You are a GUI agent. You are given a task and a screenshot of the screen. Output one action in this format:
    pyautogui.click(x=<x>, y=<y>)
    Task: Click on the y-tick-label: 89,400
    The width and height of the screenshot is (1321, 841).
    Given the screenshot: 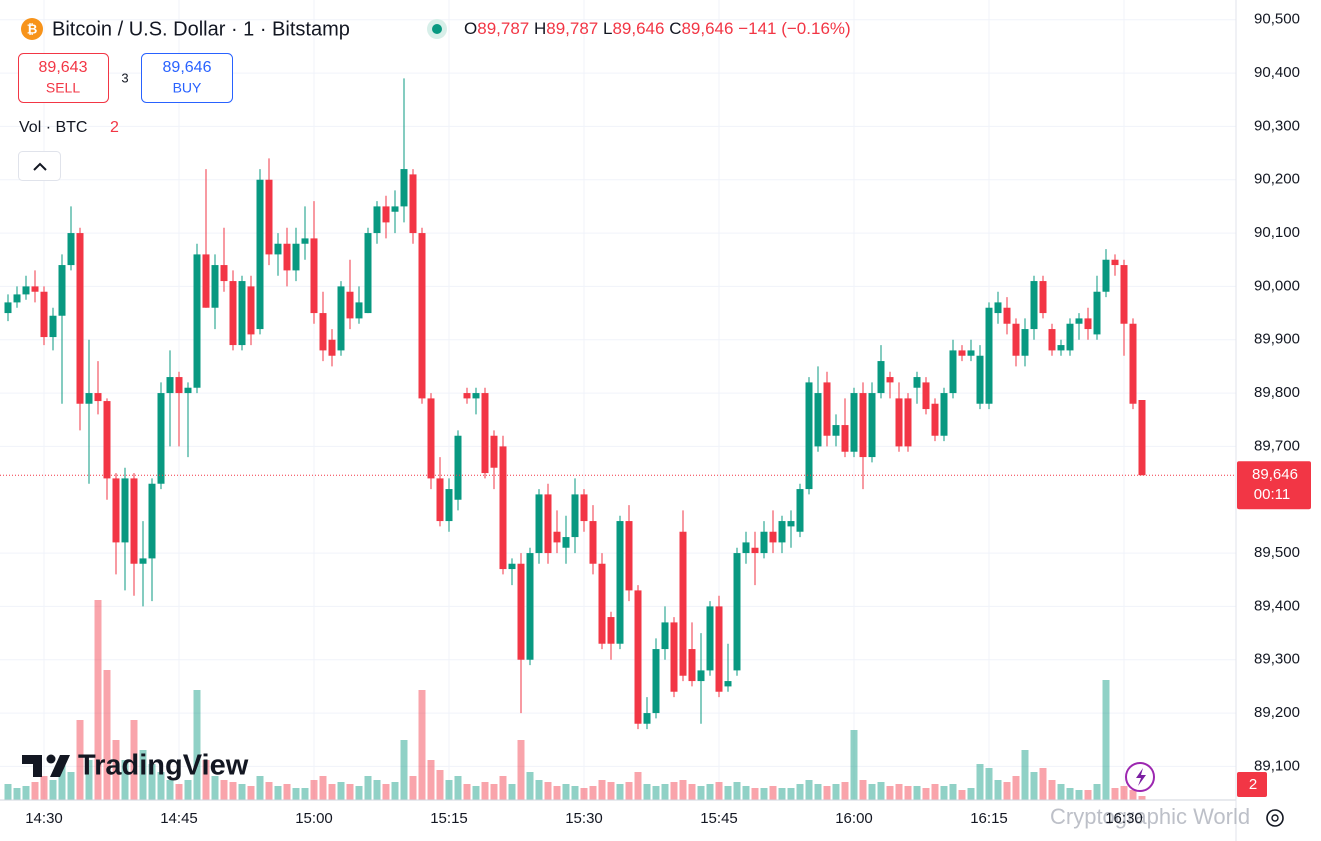 What is the action you would take?
    pyautogui.click(x=1277, y=605)
    